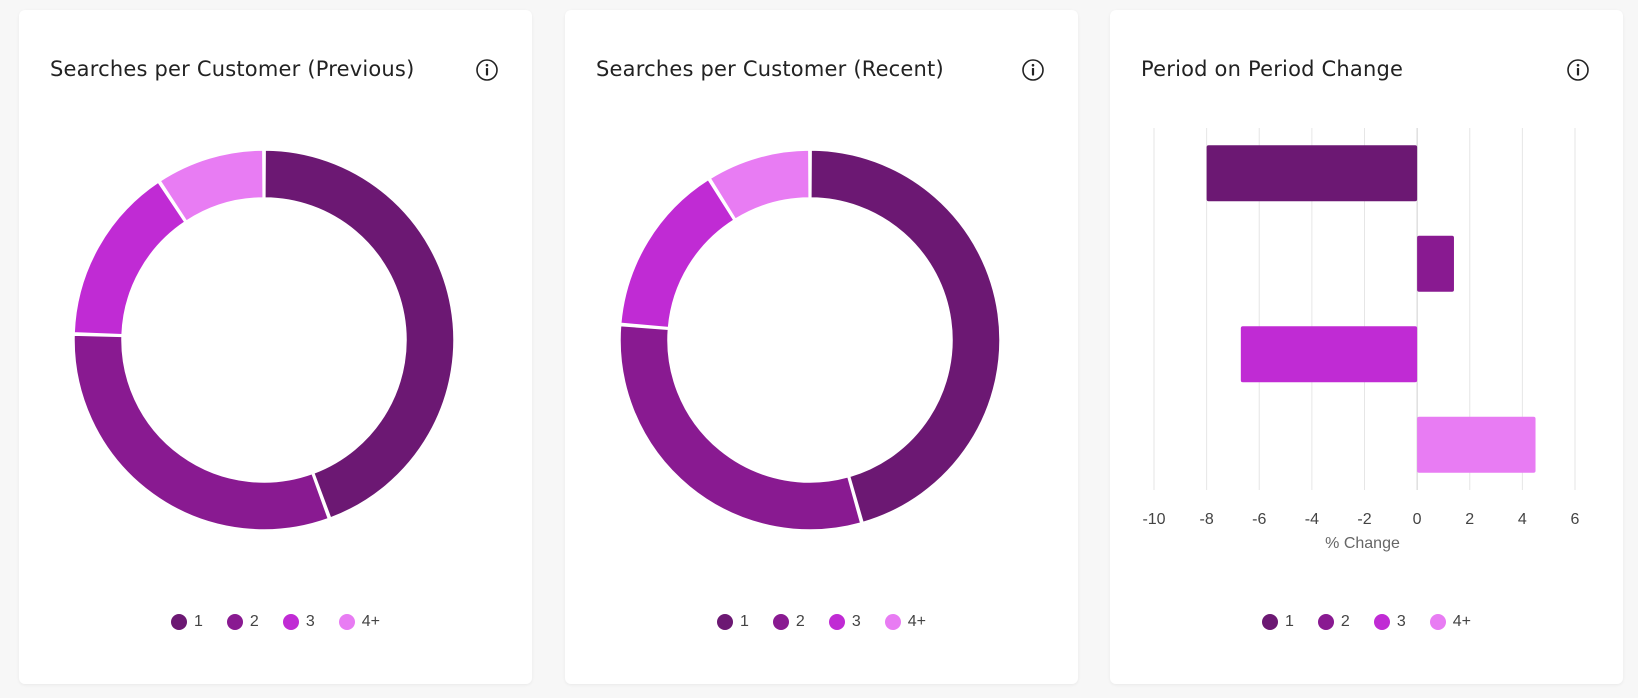 This screenshot has width=1638, height=698. What do you see at coordinates (1476, 444) in the screenshot?
I see `bar-4plus` at bounding box center [1476, 444].